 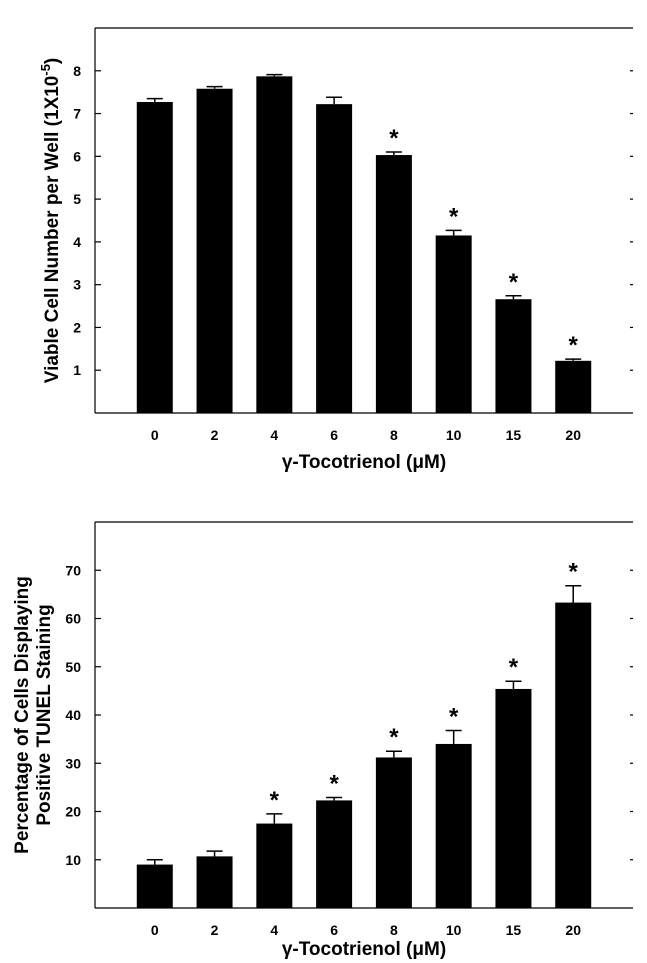 What do you see at coordinates (77, 114) in the screenshot?
I see `y-tick-label: 7` at bounding box center [77, 114].